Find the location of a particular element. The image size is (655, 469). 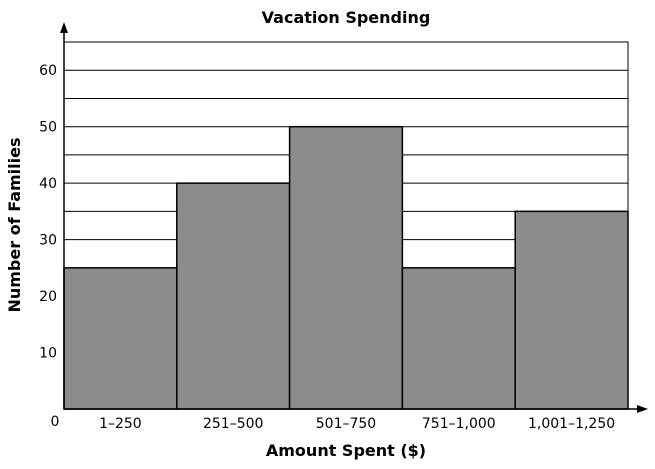

y-tick-label: 40 is located at coordinates (48, 184).